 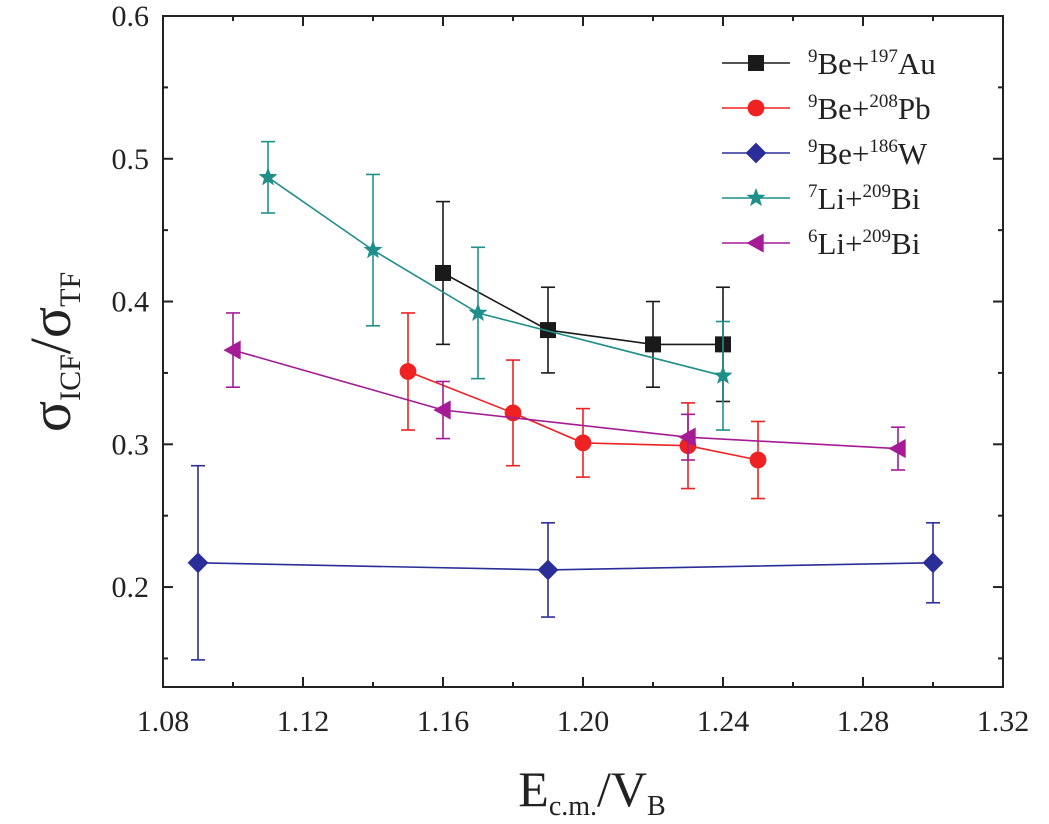 I want to click on x-tick-label: 1.28, so click(x=863, y=721).